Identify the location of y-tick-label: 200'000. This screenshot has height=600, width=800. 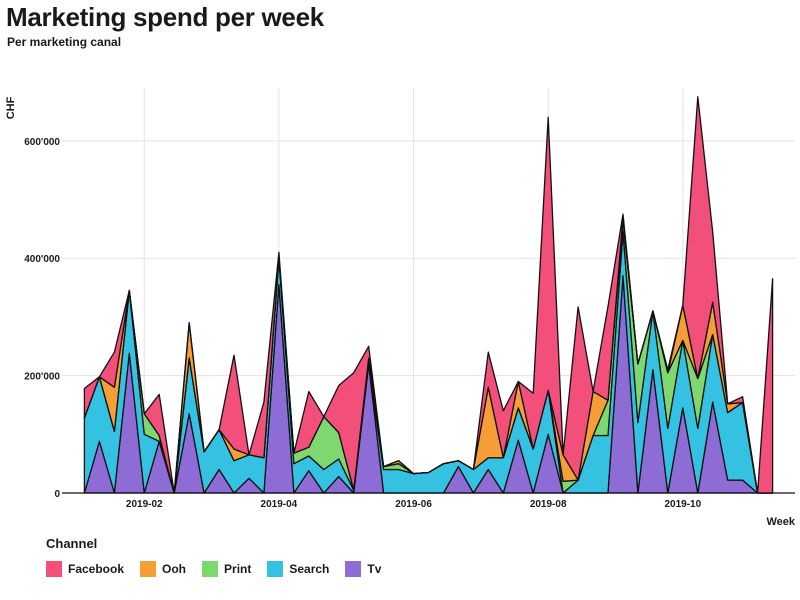
(42, 377).